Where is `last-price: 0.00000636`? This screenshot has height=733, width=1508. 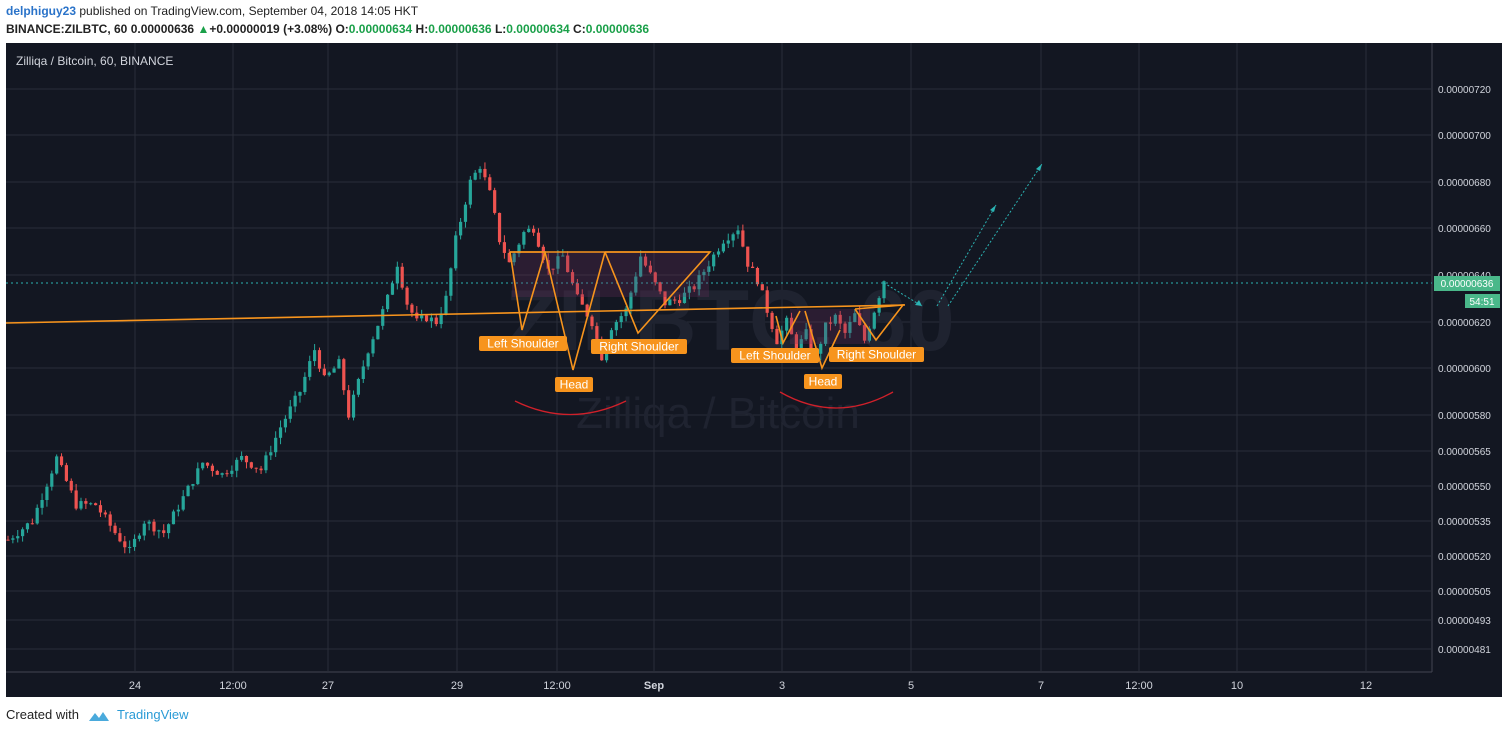
last-price: 0.00000636 is located at coordinates (162, 29).